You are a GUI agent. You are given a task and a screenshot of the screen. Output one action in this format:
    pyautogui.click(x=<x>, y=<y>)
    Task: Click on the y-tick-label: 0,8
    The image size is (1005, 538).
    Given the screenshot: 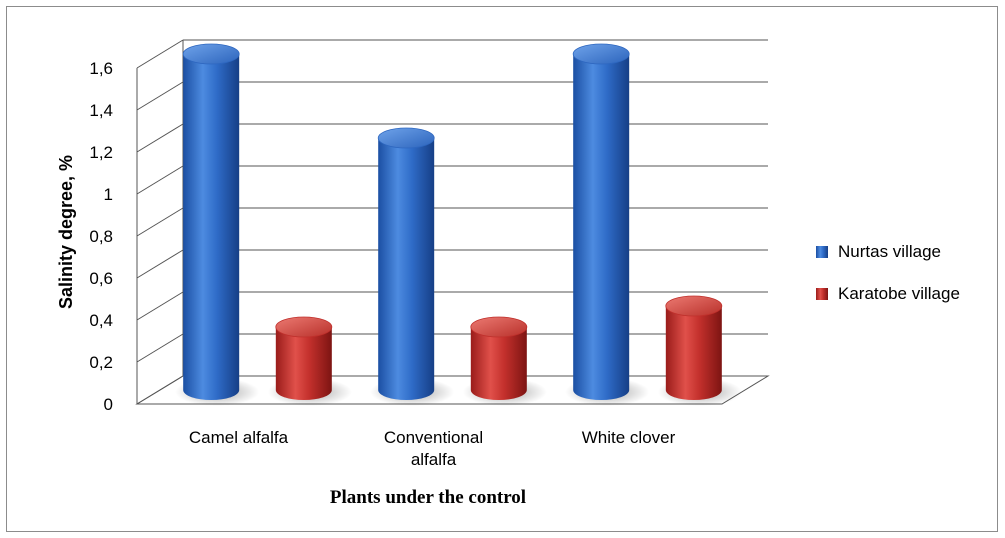 What is the action you would take?
    pyautogui.click(x=101, y=236)
    